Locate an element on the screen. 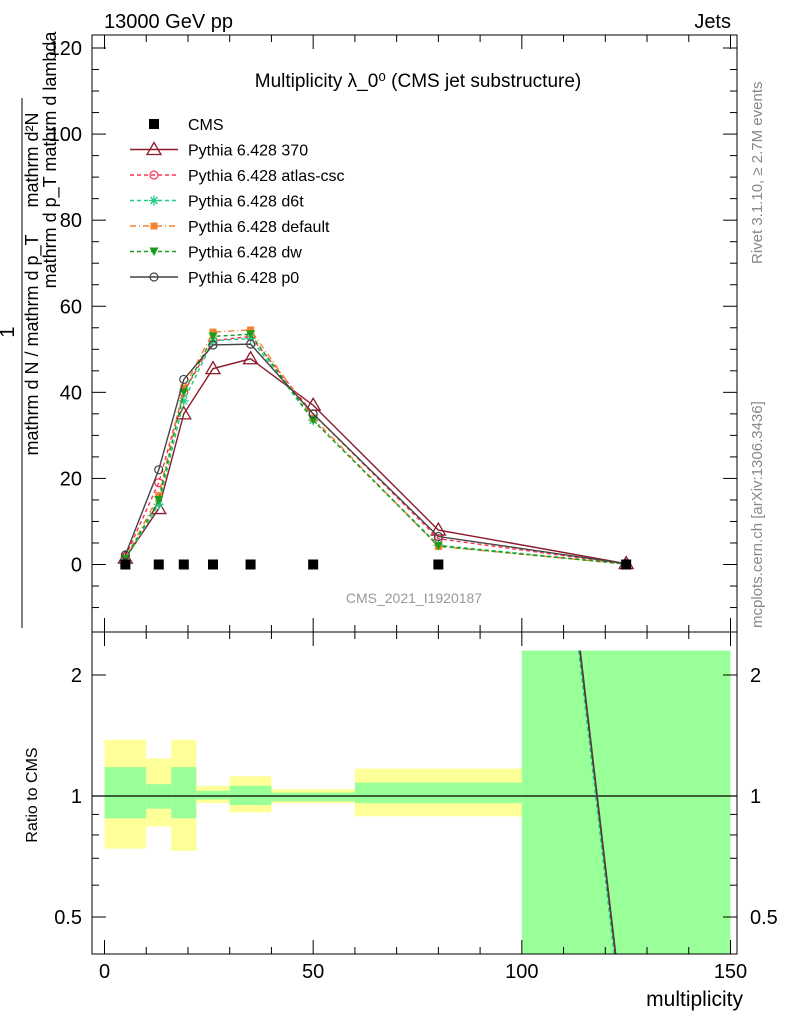 The image size is (786, 1024). legend-entry: Pythia 6.428 p0 is located at coordinates (214, 278).